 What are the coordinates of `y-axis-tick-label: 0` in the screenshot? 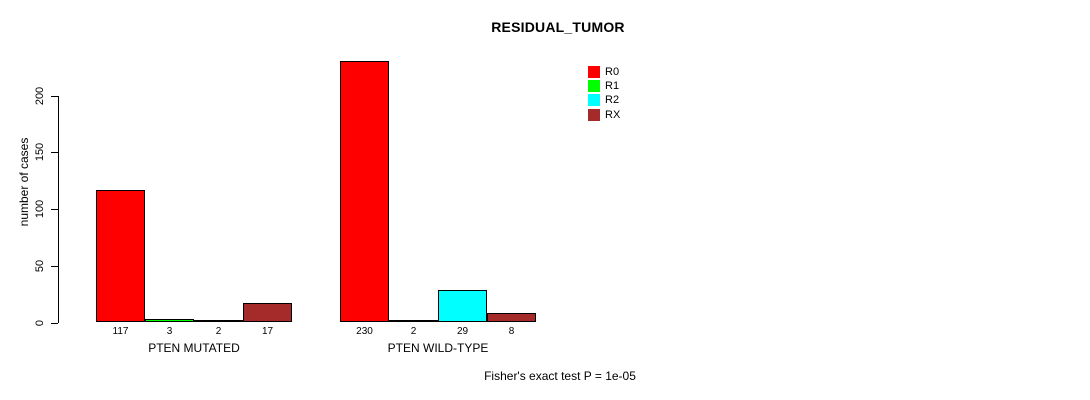 It's located at (40, 322).